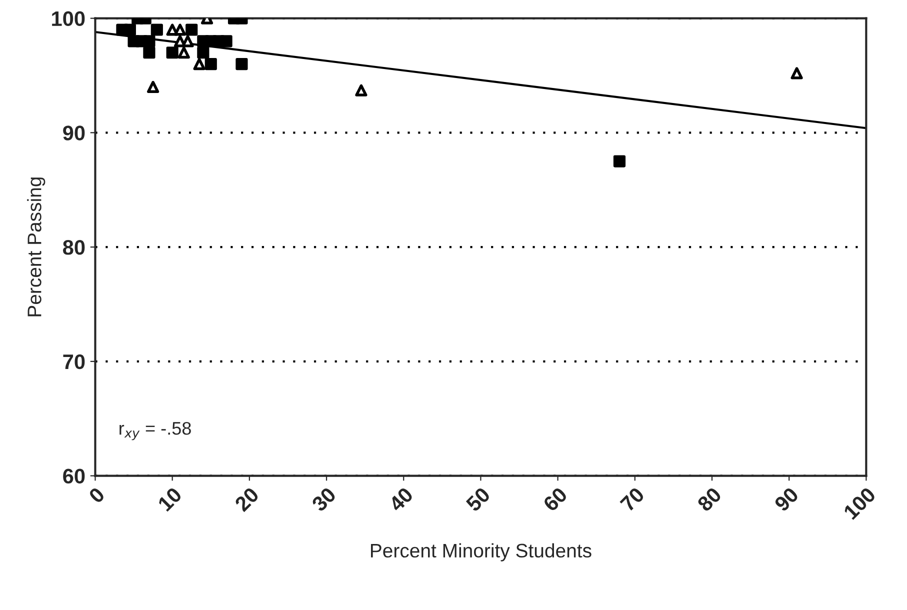 Image resolution: width=907 pixels, height=610 pixels. What do you see at coordinates (36, 247) in the screenshot?
I see `y-axis-title: Percent Passing` at bounding box center [36, 247].